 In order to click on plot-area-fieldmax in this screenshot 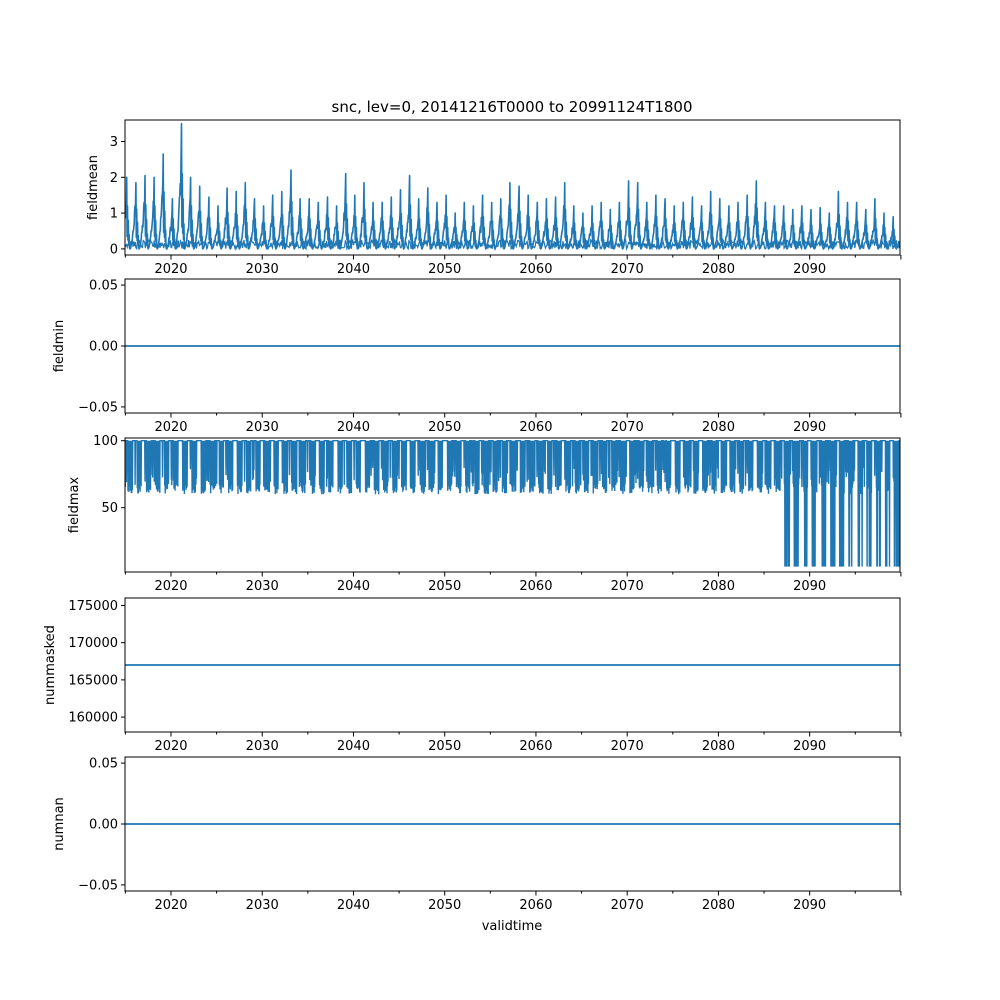, I will do `click(512, 503)`.